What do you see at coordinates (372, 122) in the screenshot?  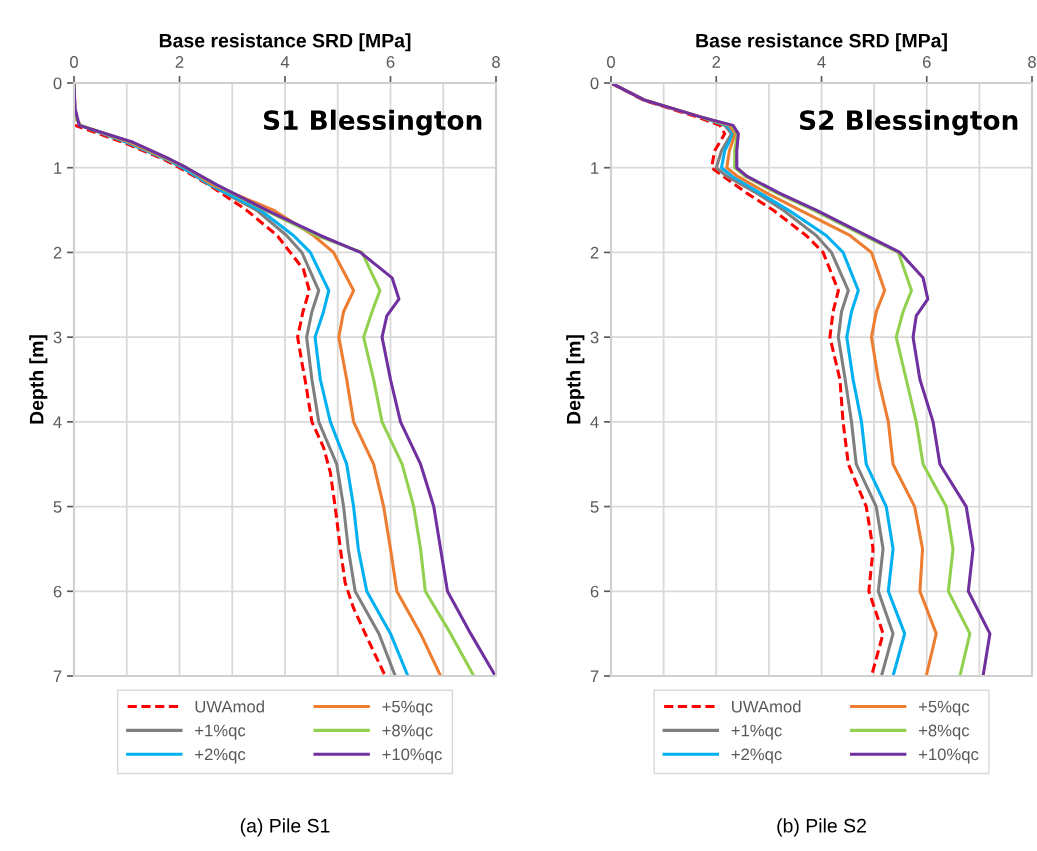 I see `text: S1 Blessington` at bounding box center [372, 122].